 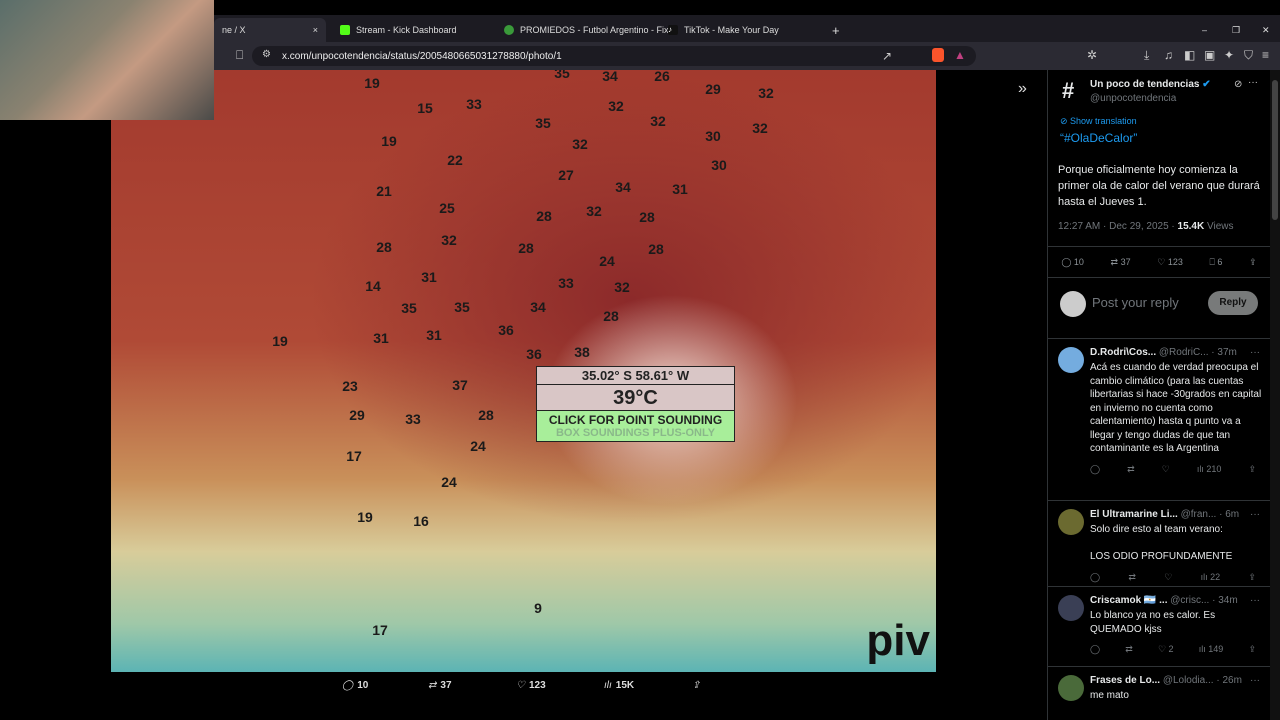 What do you see at coordinates (1099, 138) in the screenshot?
I see `hashtag-link: “#OlaDeCalor”` at bounding box center [1099, 138].